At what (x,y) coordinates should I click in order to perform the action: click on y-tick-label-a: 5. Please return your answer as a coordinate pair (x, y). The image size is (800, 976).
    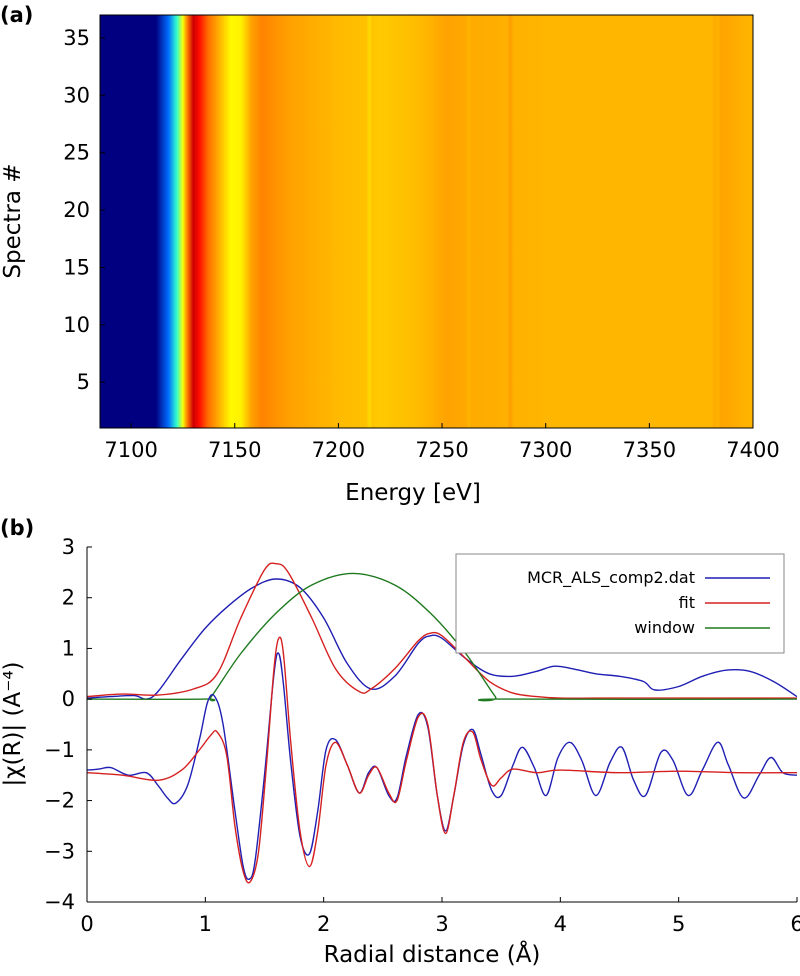
    Looking at the image, I should click on (83, 382).